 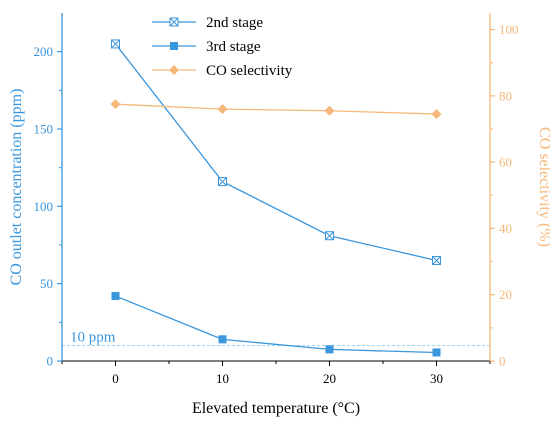 I want to click on right-y-tick-label: 80, so click(x=505, y=95).